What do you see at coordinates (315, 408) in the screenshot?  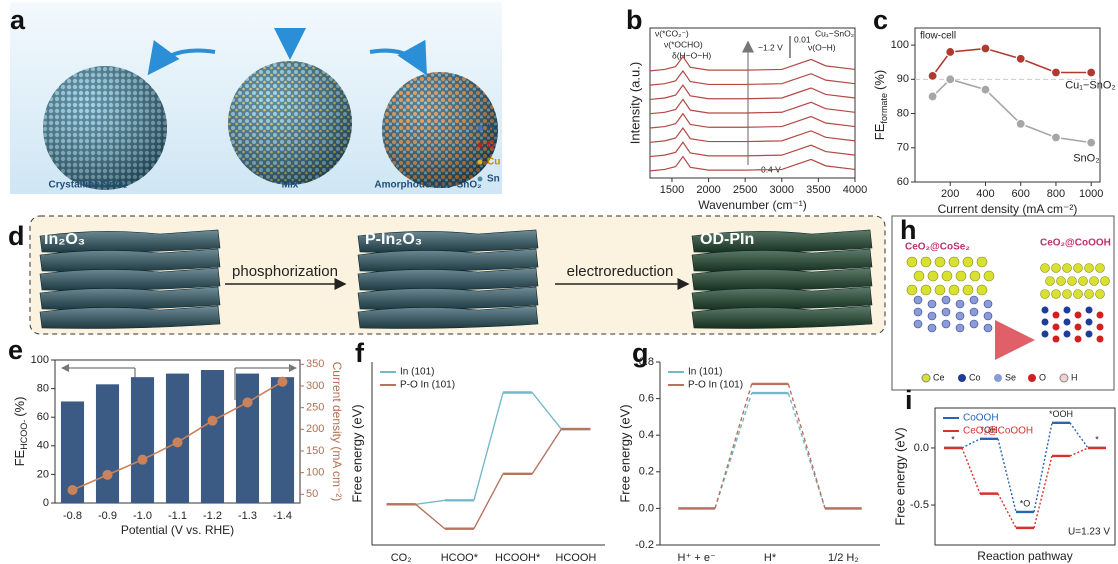 I see `y2-tick-label: 250` at bounding box center [315, 408].